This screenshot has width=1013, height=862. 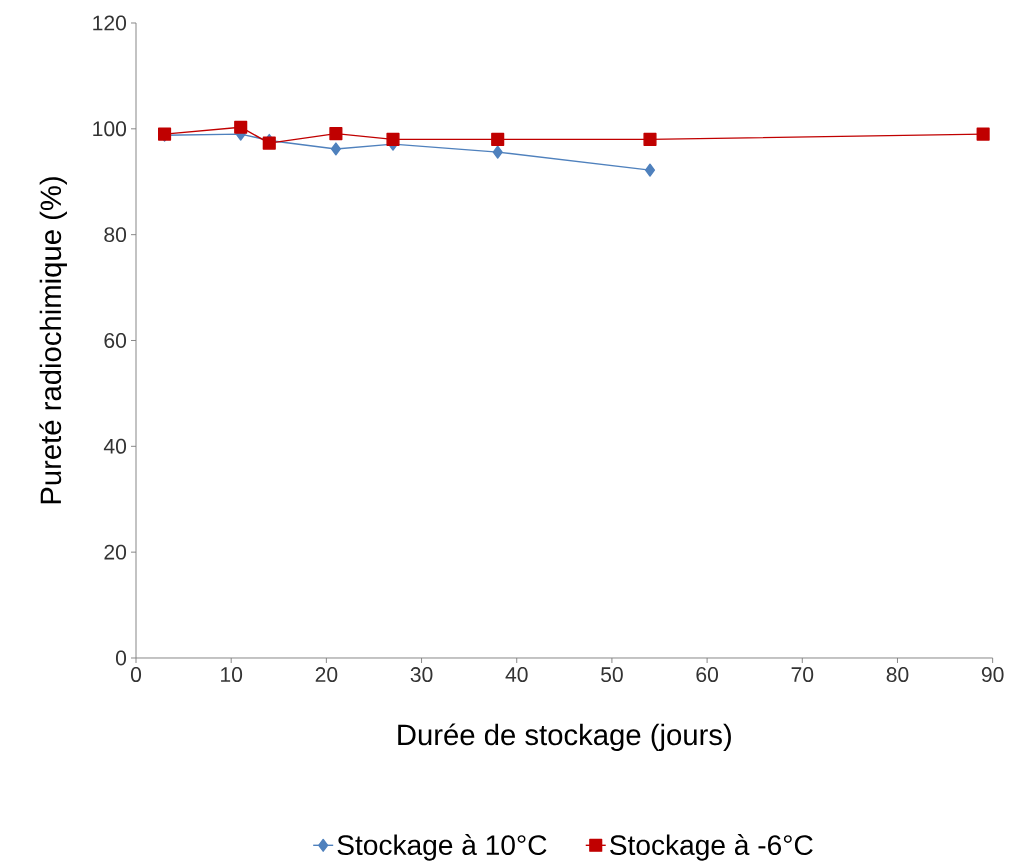 What do you see at coordinates (115, 552) in the screenshot?
I see `y-tick-label: 20` at bounding box center [115, 552].